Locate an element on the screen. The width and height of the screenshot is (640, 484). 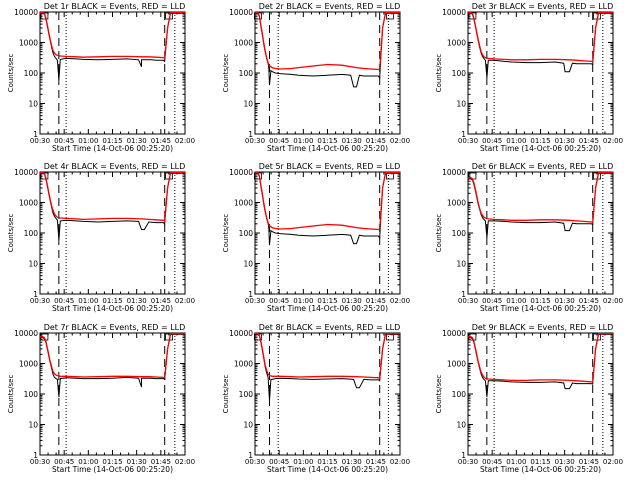
panel-title: Det 2r BLACK = Events, RED = LLD is located at coordinates (330, 6).